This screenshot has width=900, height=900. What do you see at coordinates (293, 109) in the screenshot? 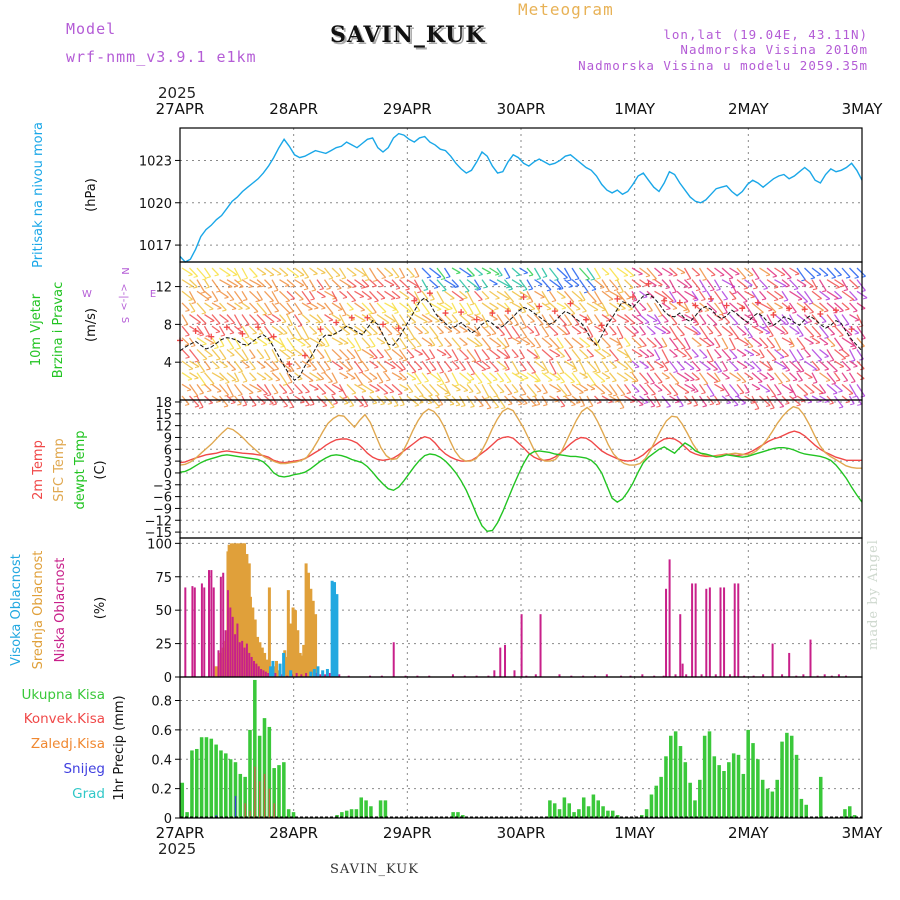
I see `x-tick-label-top: 28APR` at bounding box center [293, 109].